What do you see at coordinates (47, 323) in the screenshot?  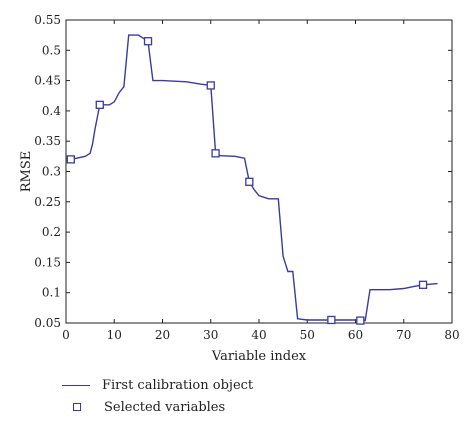 I see `y-tick-label: 0.05` at bounding box center [47, 323].